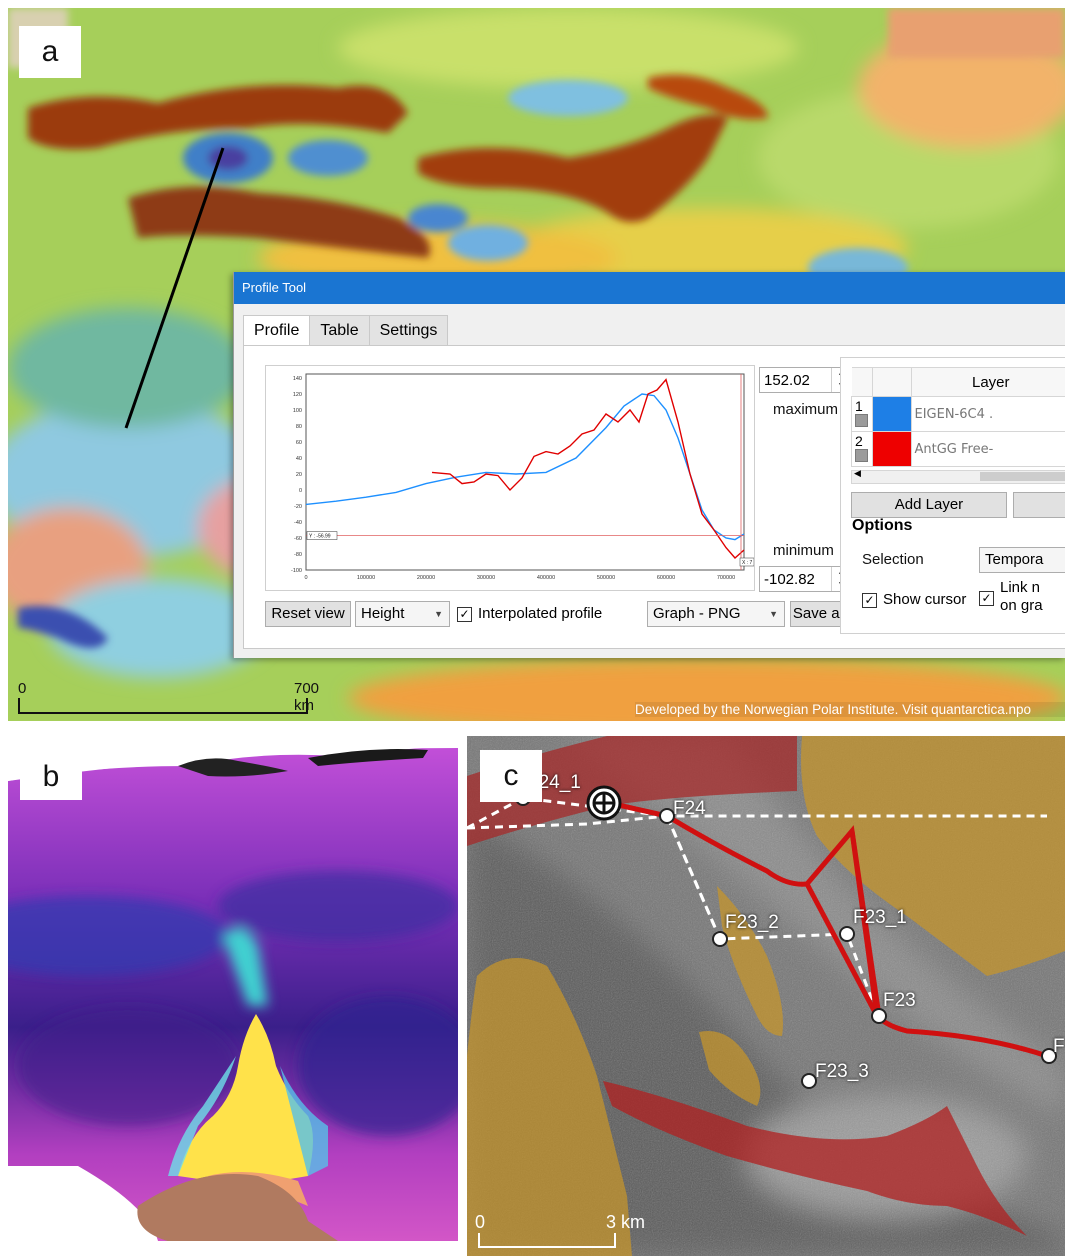  What do you see at coordinates (859, 441) in the screenshot?
I see `layer-number: 2` at bounding box center [859, 441].